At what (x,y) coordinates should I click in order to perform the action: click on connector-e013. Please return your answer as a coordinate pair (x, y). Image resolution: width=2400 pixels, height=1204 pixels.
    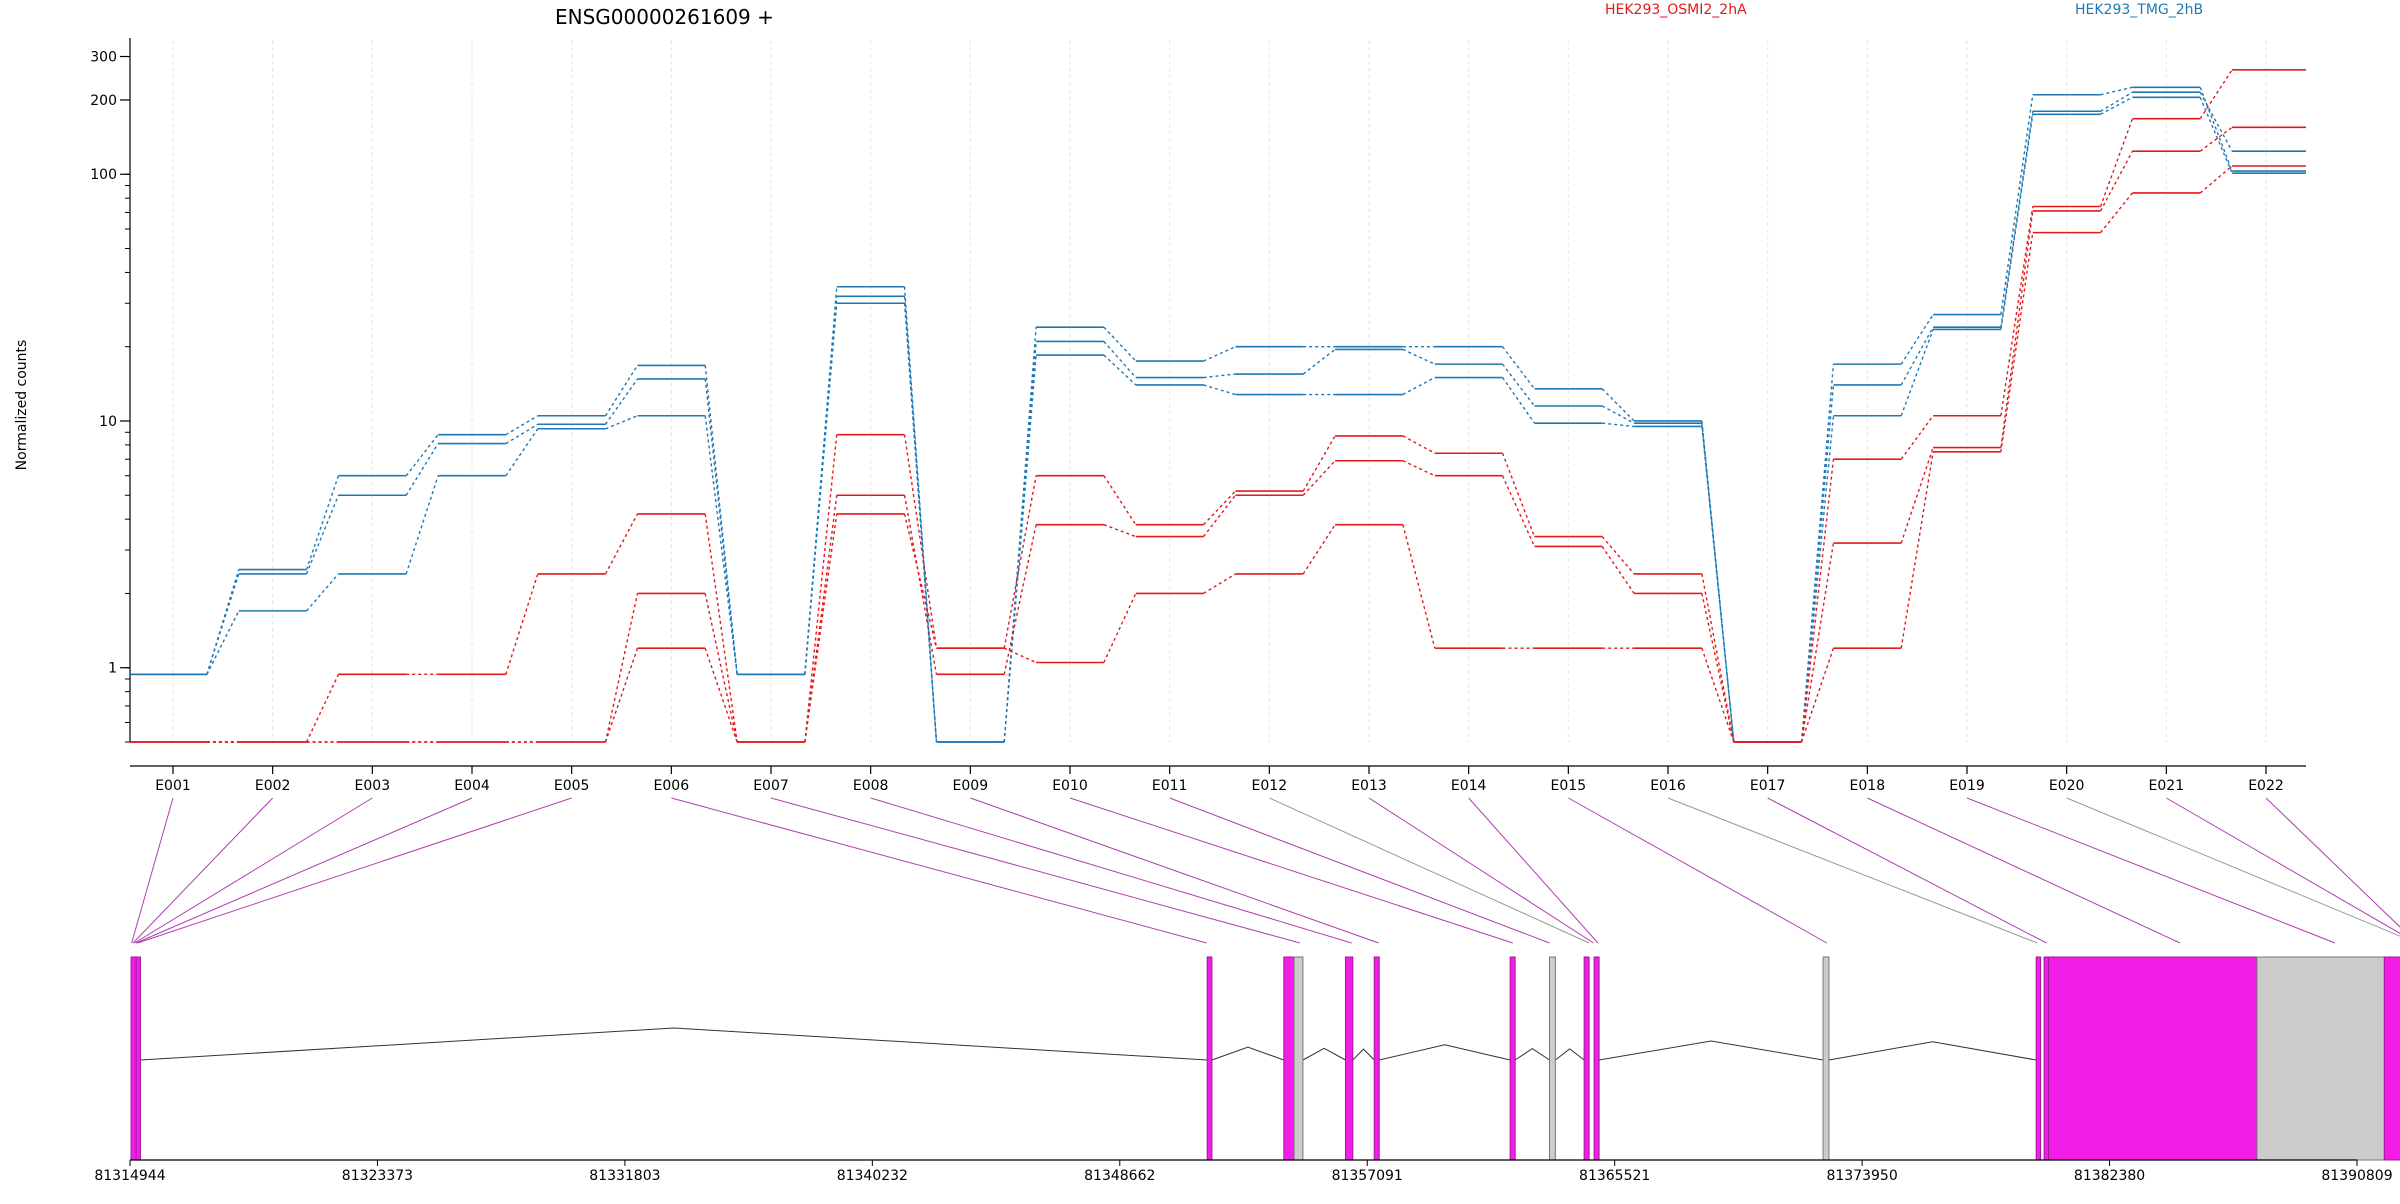
    Looking at the image, I should click on (1481, 870).